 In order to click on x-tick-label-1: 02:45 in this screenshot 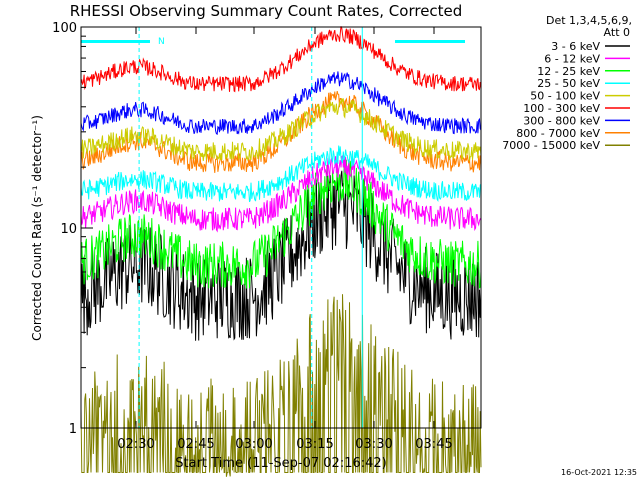, I will do `click(195, 444)`.